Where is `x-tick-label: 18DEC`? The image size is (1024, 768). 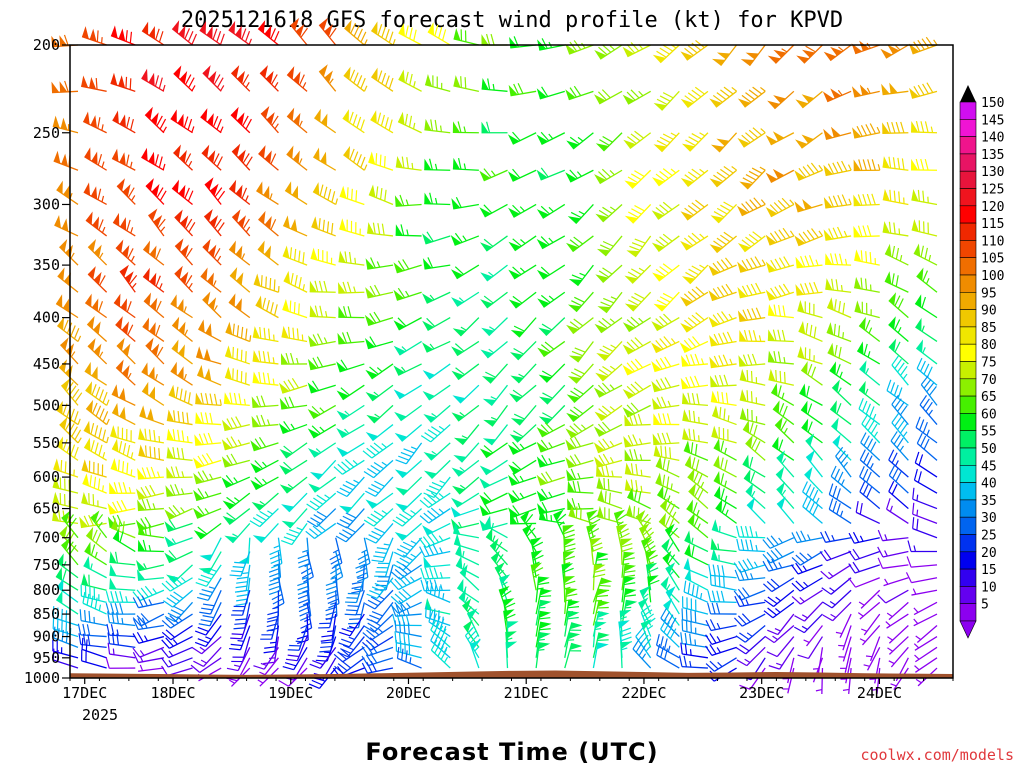 x-tick-label: 18DEC is located at coordinates (172, 693).